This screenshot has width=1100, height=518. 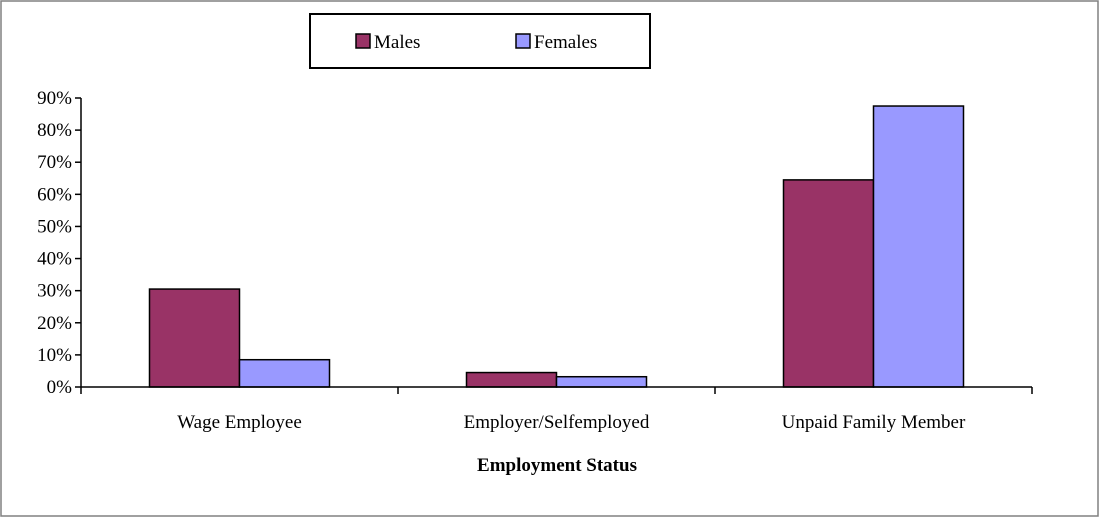 What do you see at coordinates (557, 465) in the screenshot?
I see `x-axis-title: Employment Status` at bounding box center [557, 465].